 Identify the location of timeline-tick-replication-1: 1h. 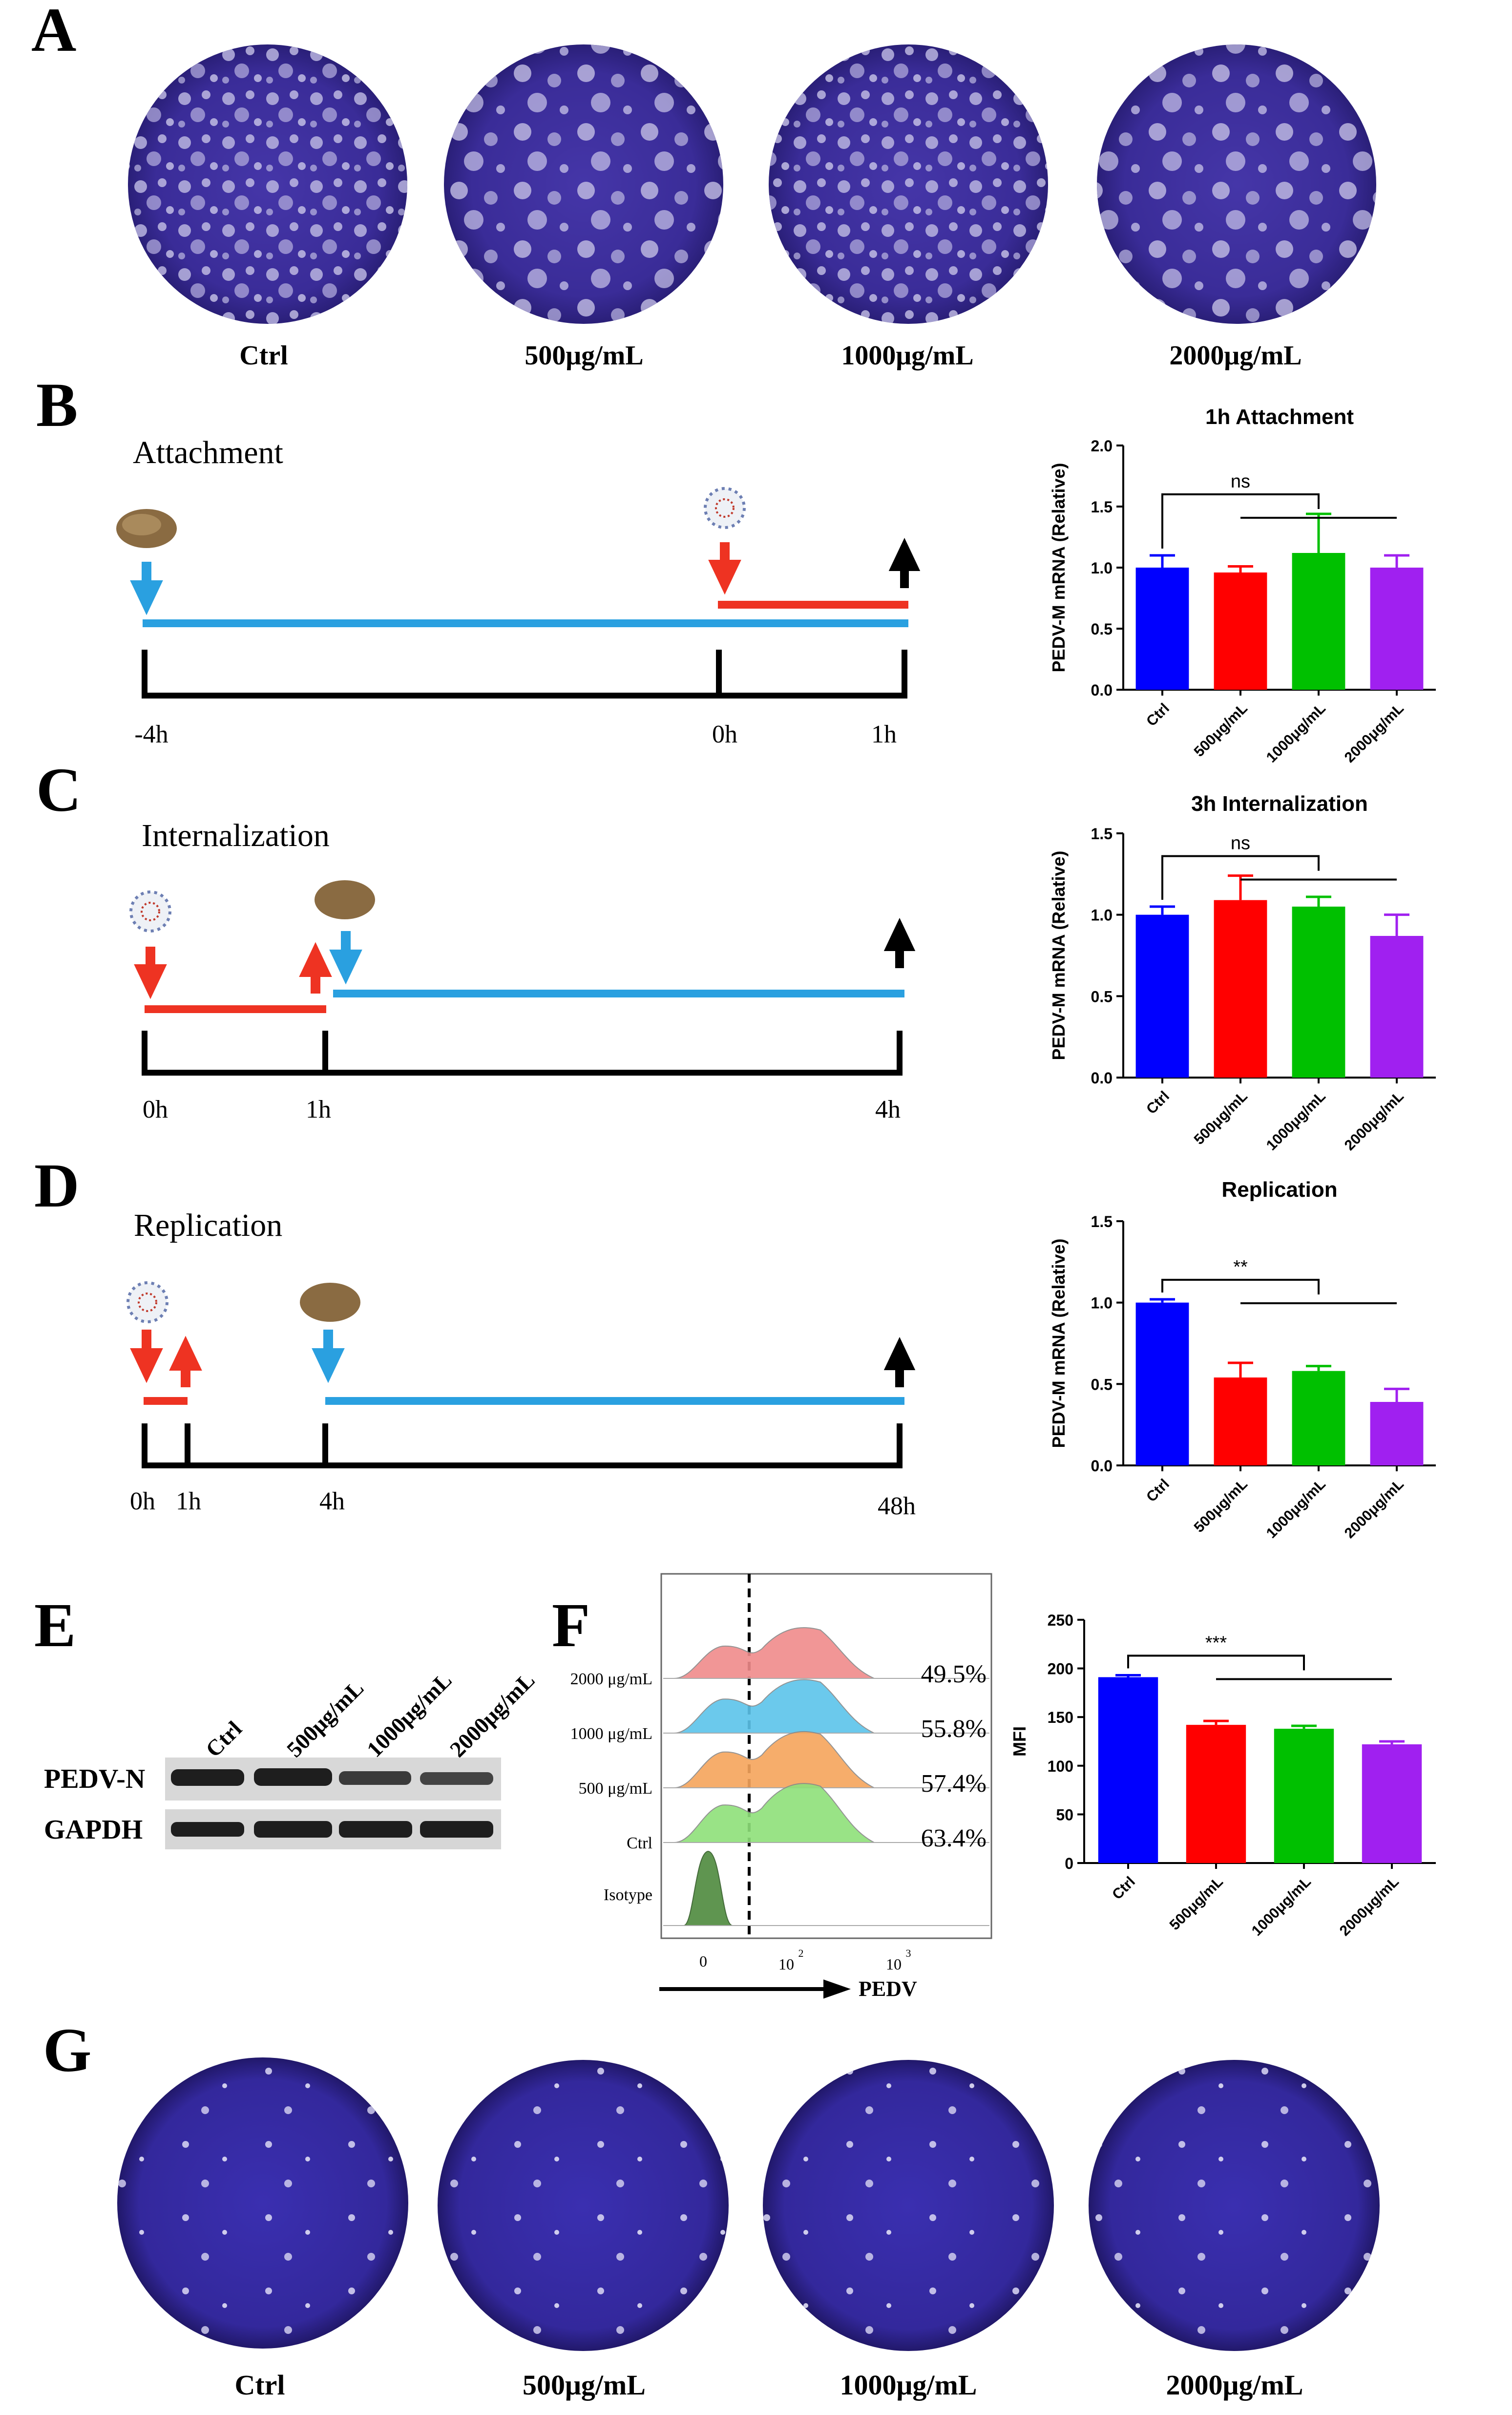
(188, 1501).